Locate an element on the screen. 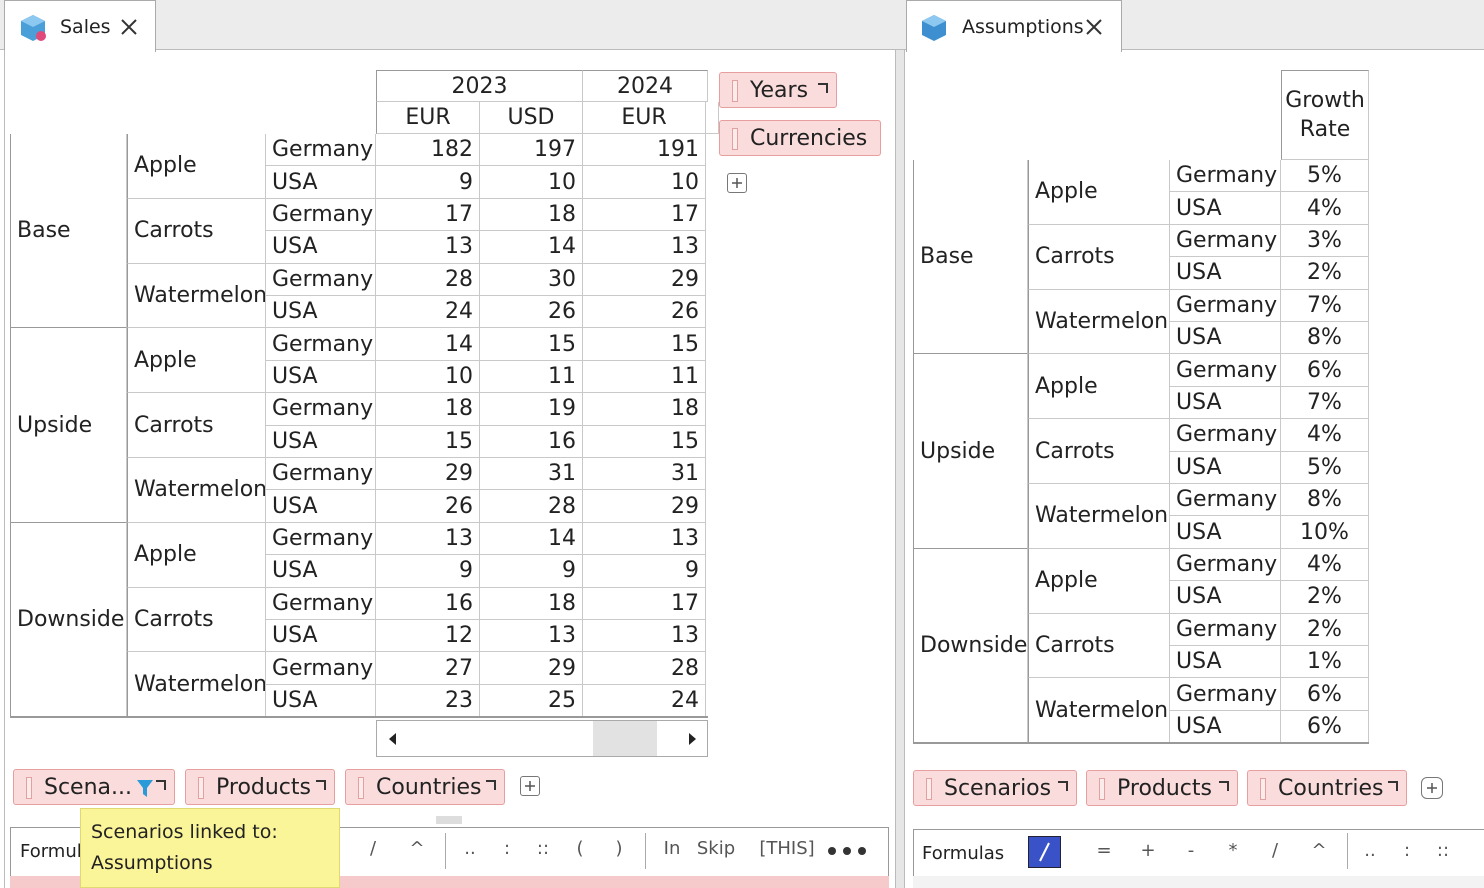 The height and width of the screenshot is (888, 1484). value-cell: 3% is located at coordinates (1325, 241).